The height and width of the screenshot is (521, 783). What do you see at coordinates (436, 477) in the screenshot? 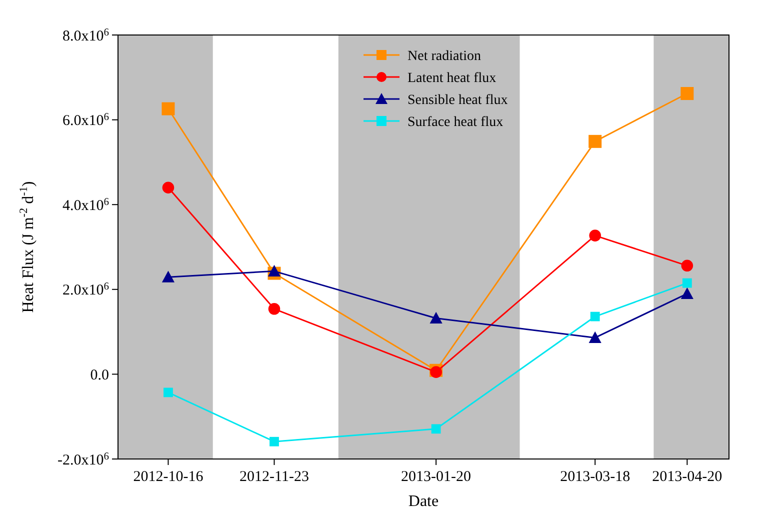
I see `x-tick-label: 2013-01-20` at bounding box center [436, 477].